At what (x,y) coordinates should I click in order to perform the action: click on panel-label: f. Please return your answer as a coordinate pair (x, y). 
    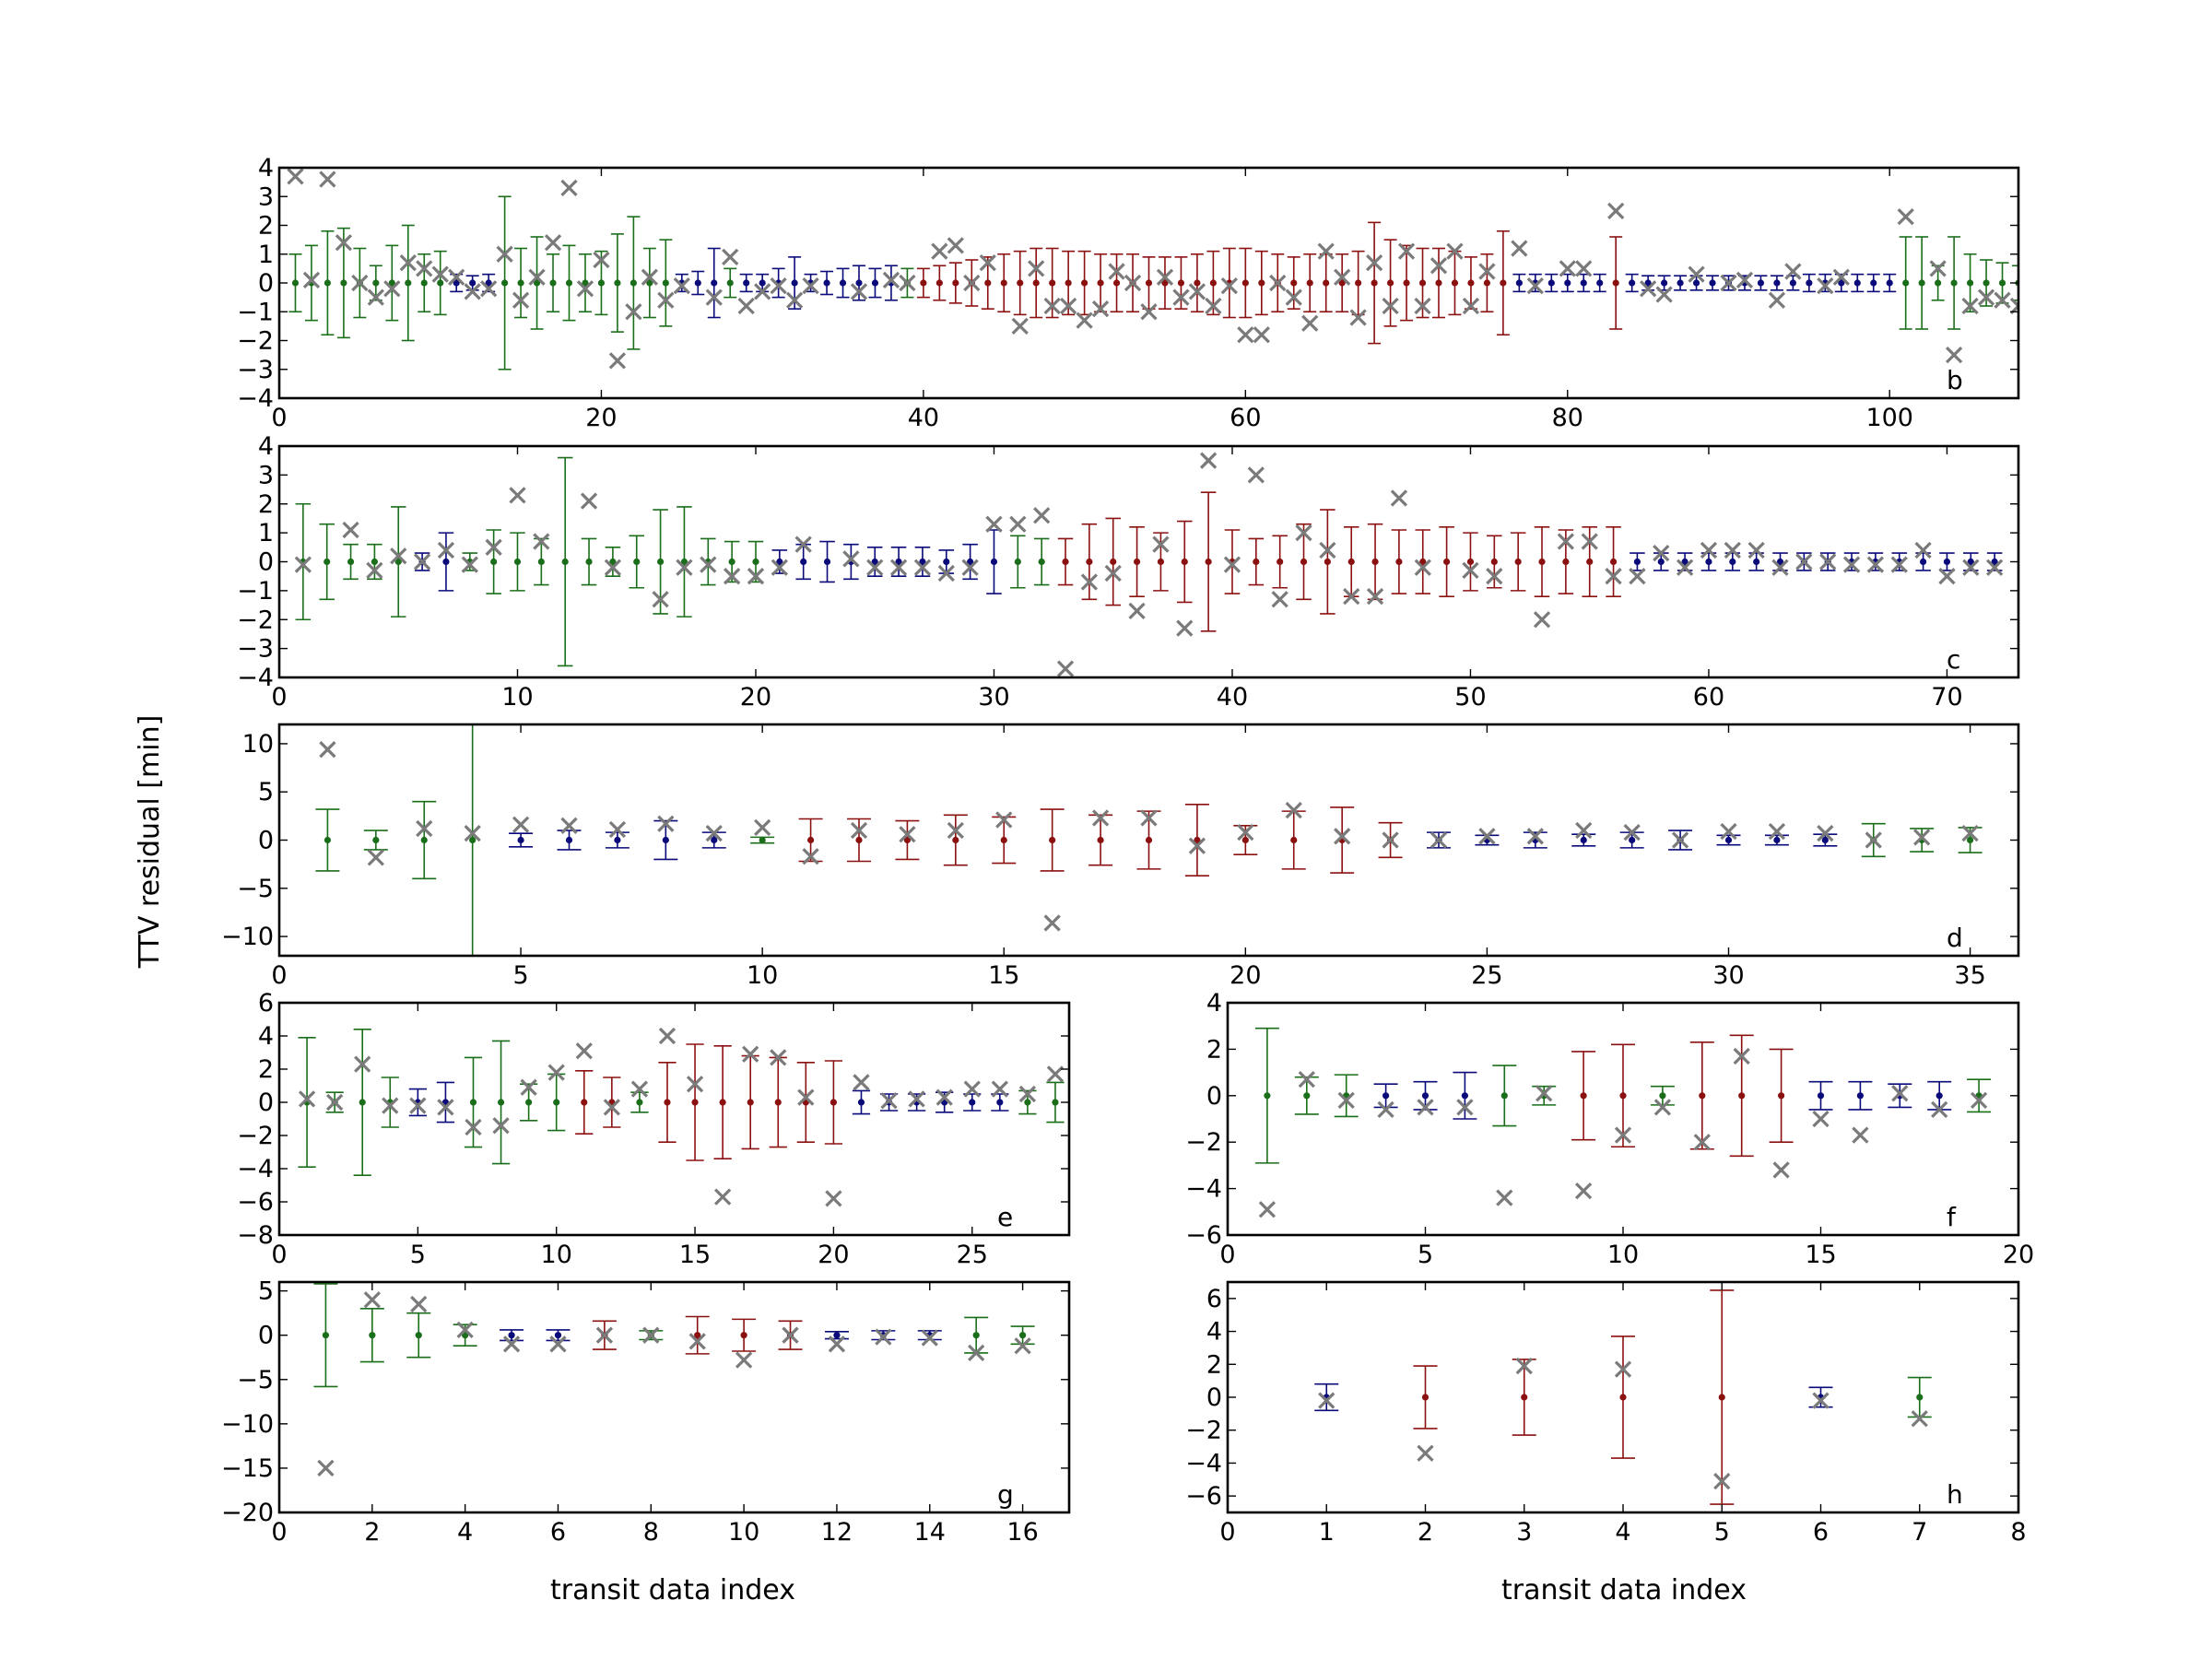
    Looking at the image, I should click on (1952, 1217).